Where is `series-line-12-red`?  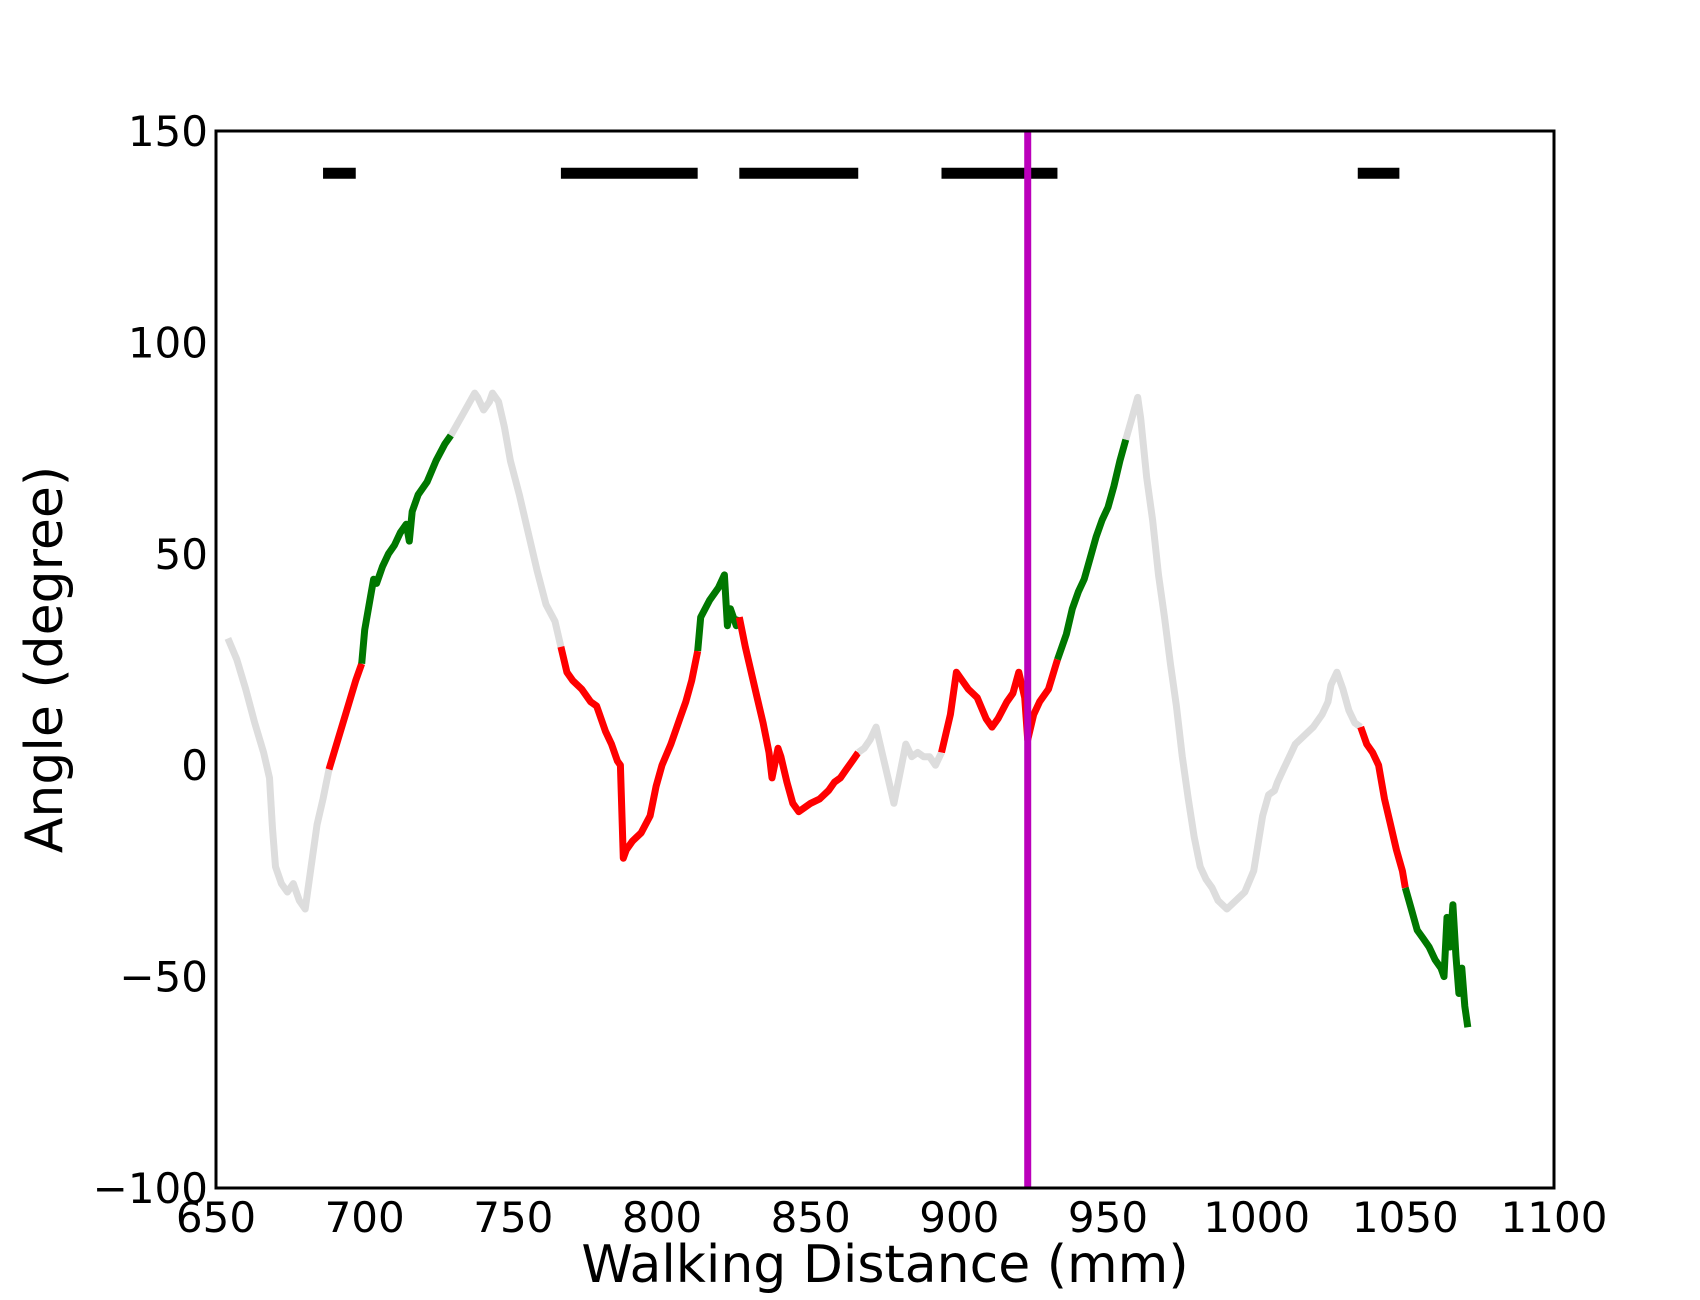
series-line-12-red is located at coordinates (1383, 807).